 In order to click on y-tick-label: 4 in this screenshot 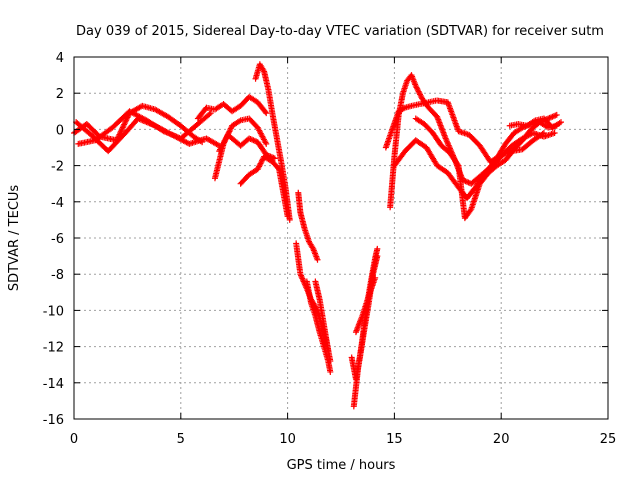, I will do `click(60, 58)`.